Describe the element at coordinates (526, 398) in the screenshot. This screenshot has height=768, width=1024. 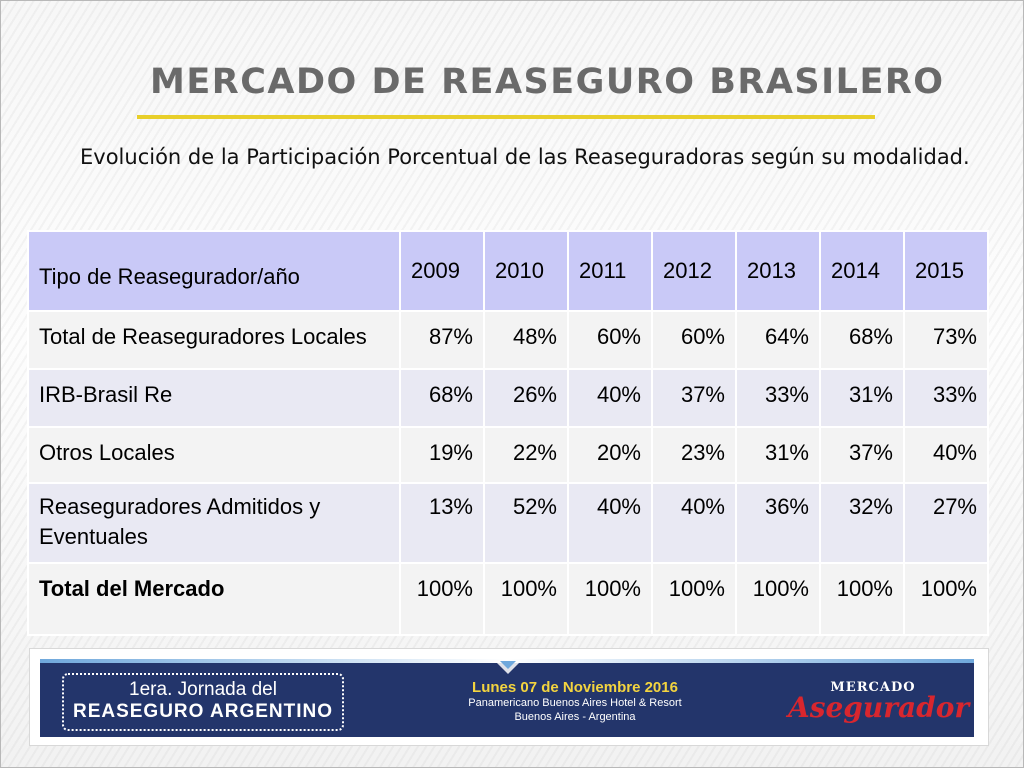
I see `table-cell: 26%` at that location.